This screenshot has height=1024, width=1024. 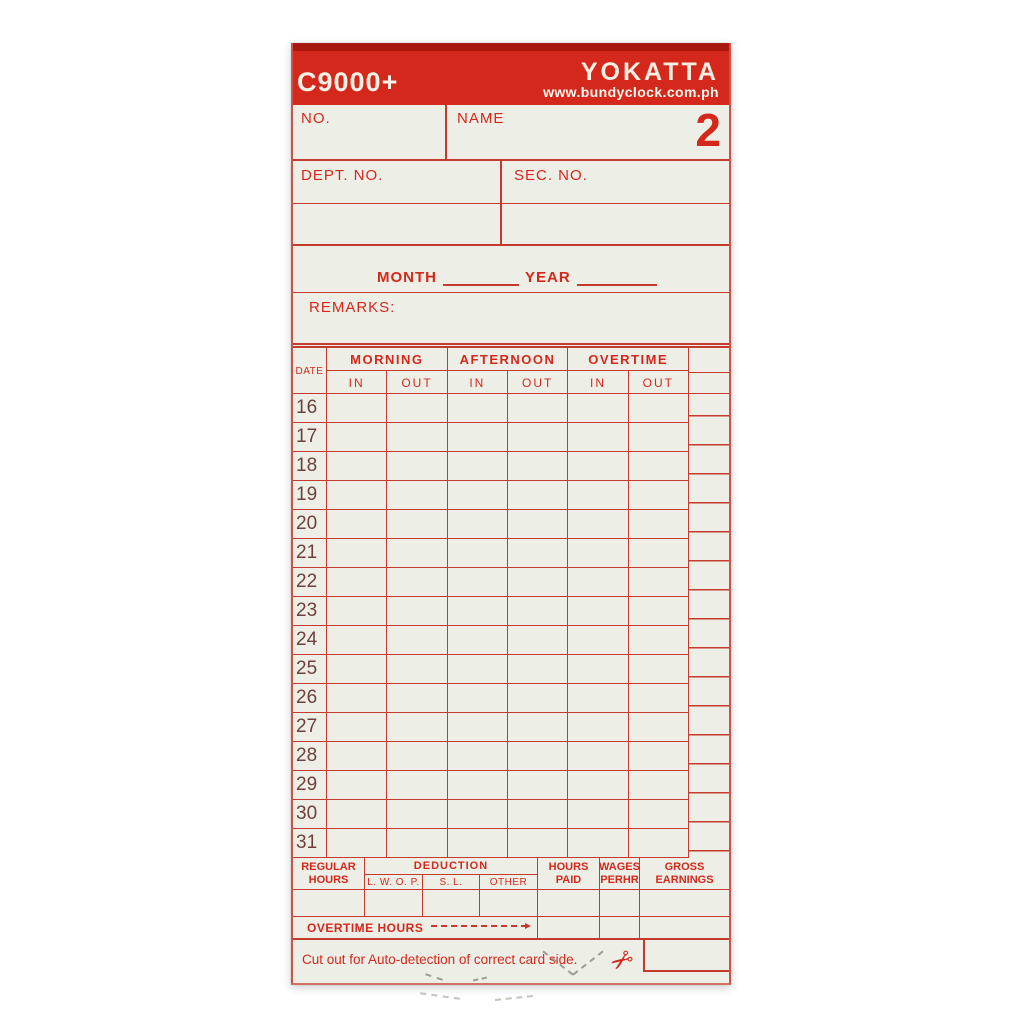 I want to click on bottom-right-box, so click(x=686, y=956).